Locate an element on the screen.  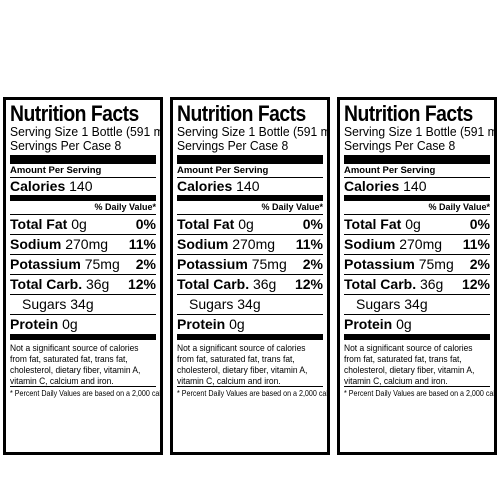
nutrient-name: Total Fat is located at coordinates (39, 224).